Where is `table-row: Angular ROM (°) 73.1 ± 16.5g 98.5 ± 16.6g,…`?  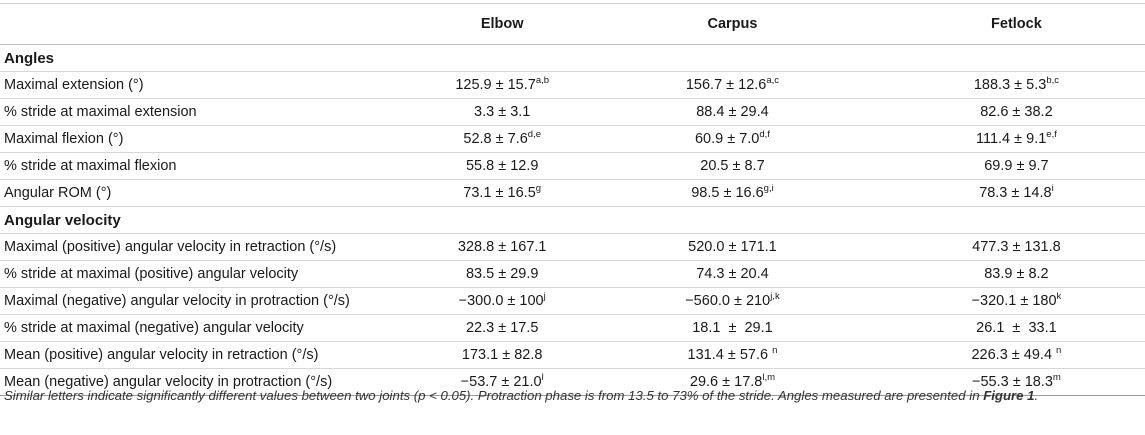
table-row: Angular ROM (°) 73.1 ± 16.5g 98.5 ± 16.6g,… is located at coordinates (572, 193).